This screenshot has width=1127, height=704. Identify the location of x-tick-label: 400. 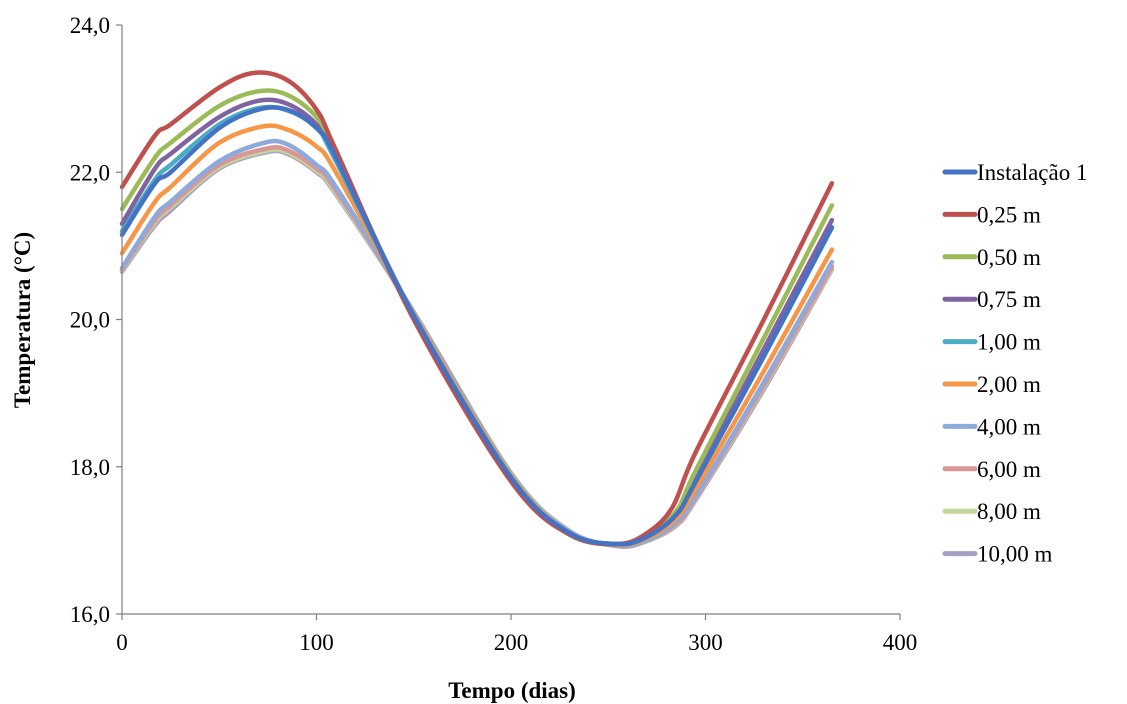
(900, 642).